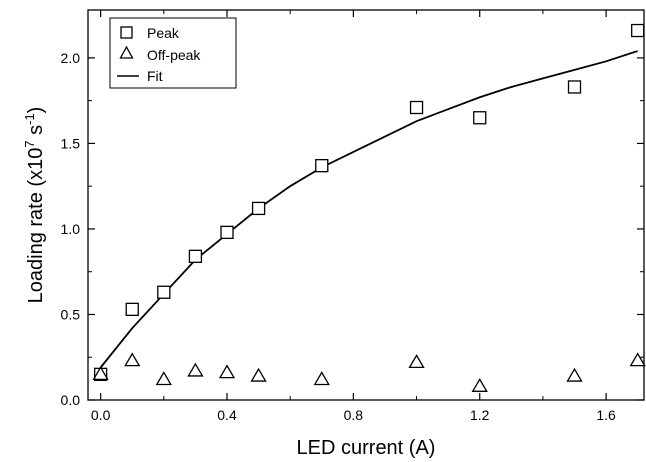 This screenshot has height=462, width=646. I want to click on y-tick-label: 1.0, so click(71, 229).